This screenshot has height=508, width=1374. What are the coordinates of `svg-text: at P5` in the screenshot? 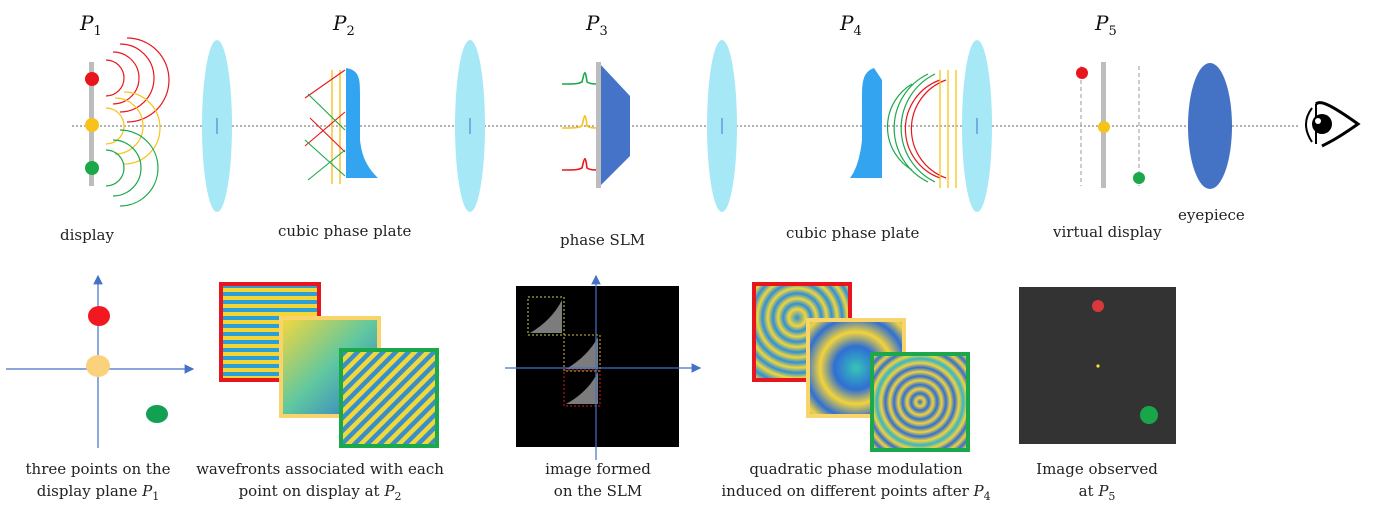 It's located at (1097, 492).